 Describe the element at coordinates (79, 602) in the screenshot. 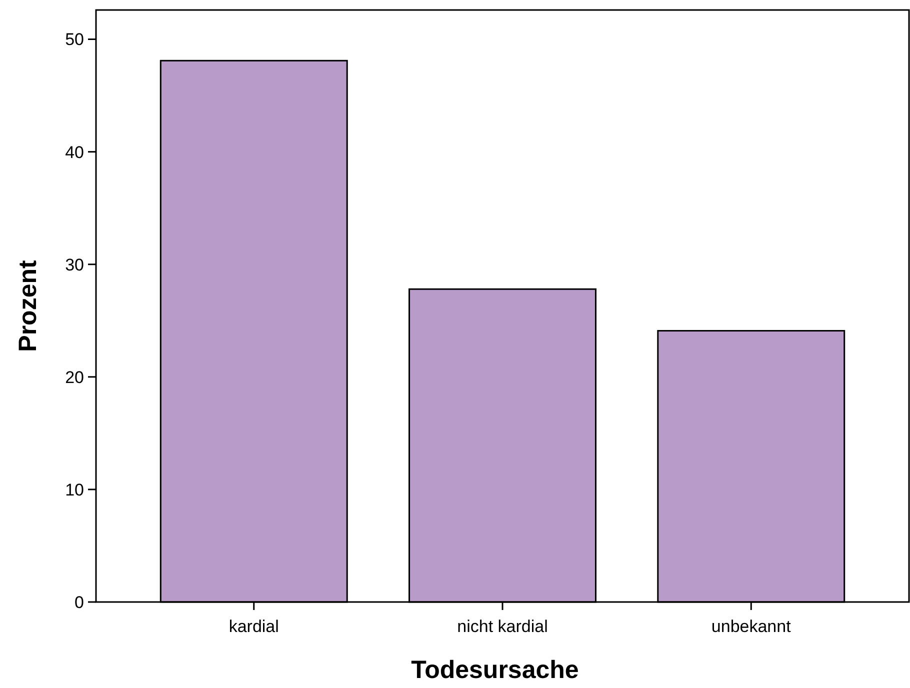

I see `y-tick-label: 0` at that location.